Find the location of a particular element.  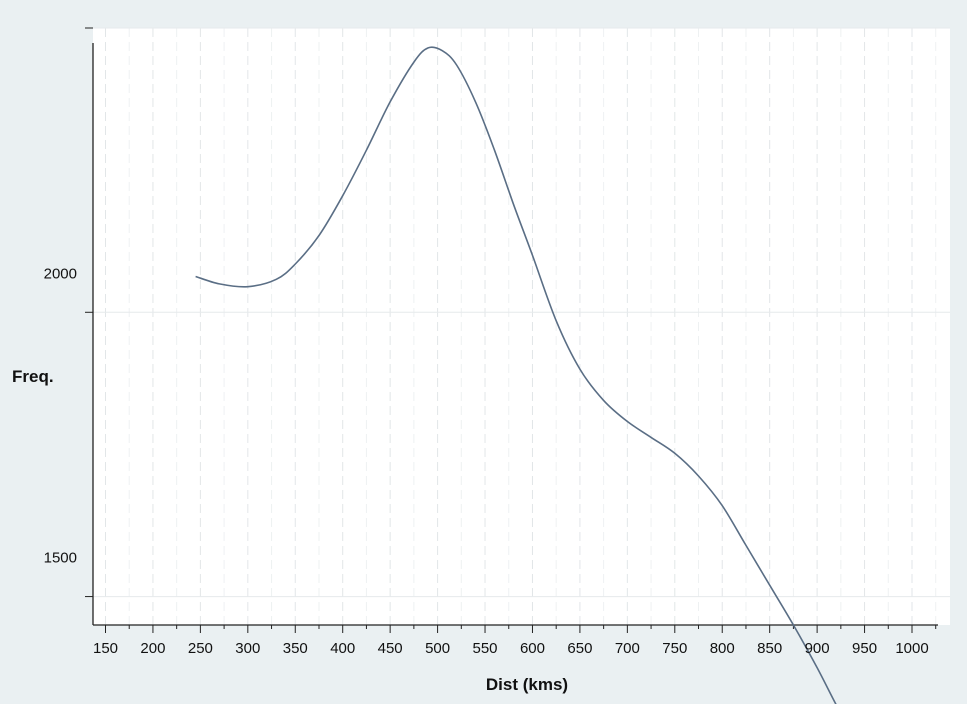

x-tick-label: 500 is located at coordinates (437, 648).